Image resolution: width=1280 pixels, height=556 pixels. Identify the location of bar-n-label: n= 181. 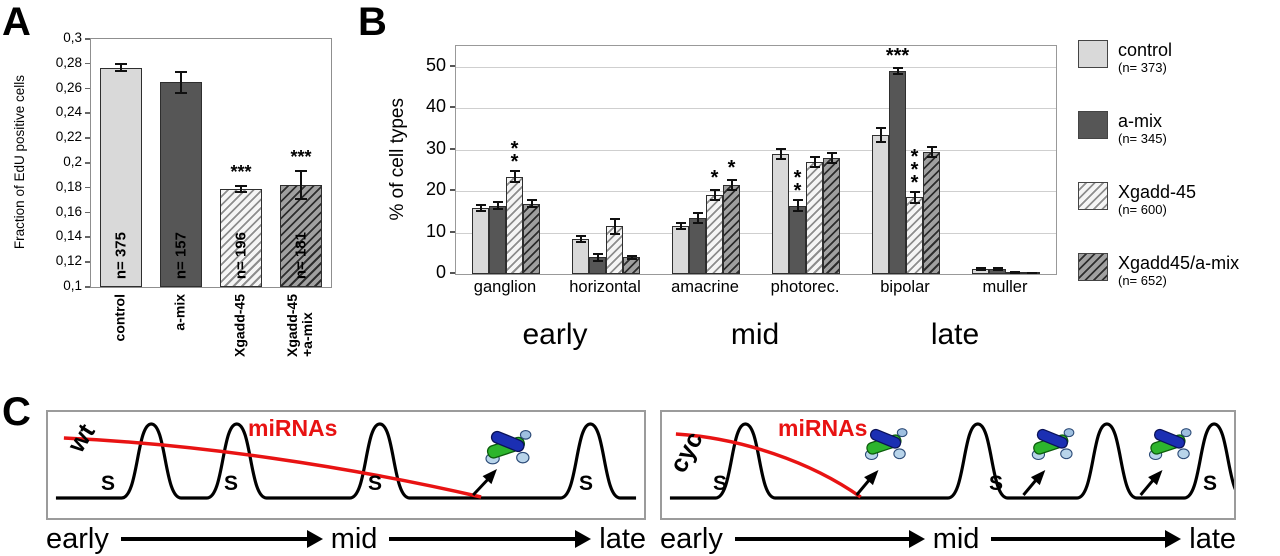
(301, 255).